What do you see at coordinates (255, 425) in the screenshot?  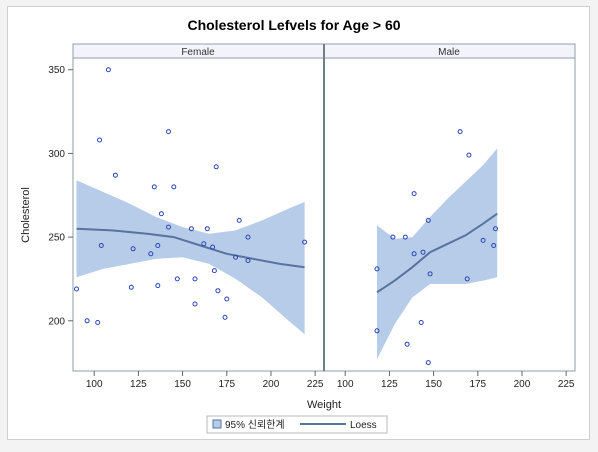 I see `legend-band-label: 95% 신뢰한계` at bounding box center [255, 425].